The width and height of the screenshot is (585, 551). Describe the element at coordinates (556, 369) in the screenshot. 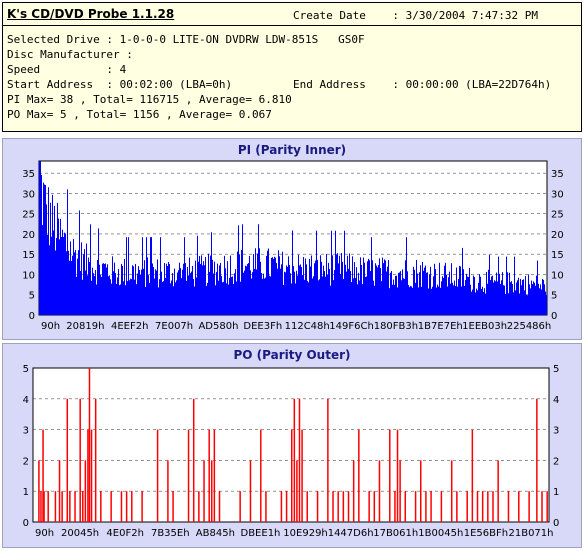

I see `po-y-tick-right: 5` at that location.